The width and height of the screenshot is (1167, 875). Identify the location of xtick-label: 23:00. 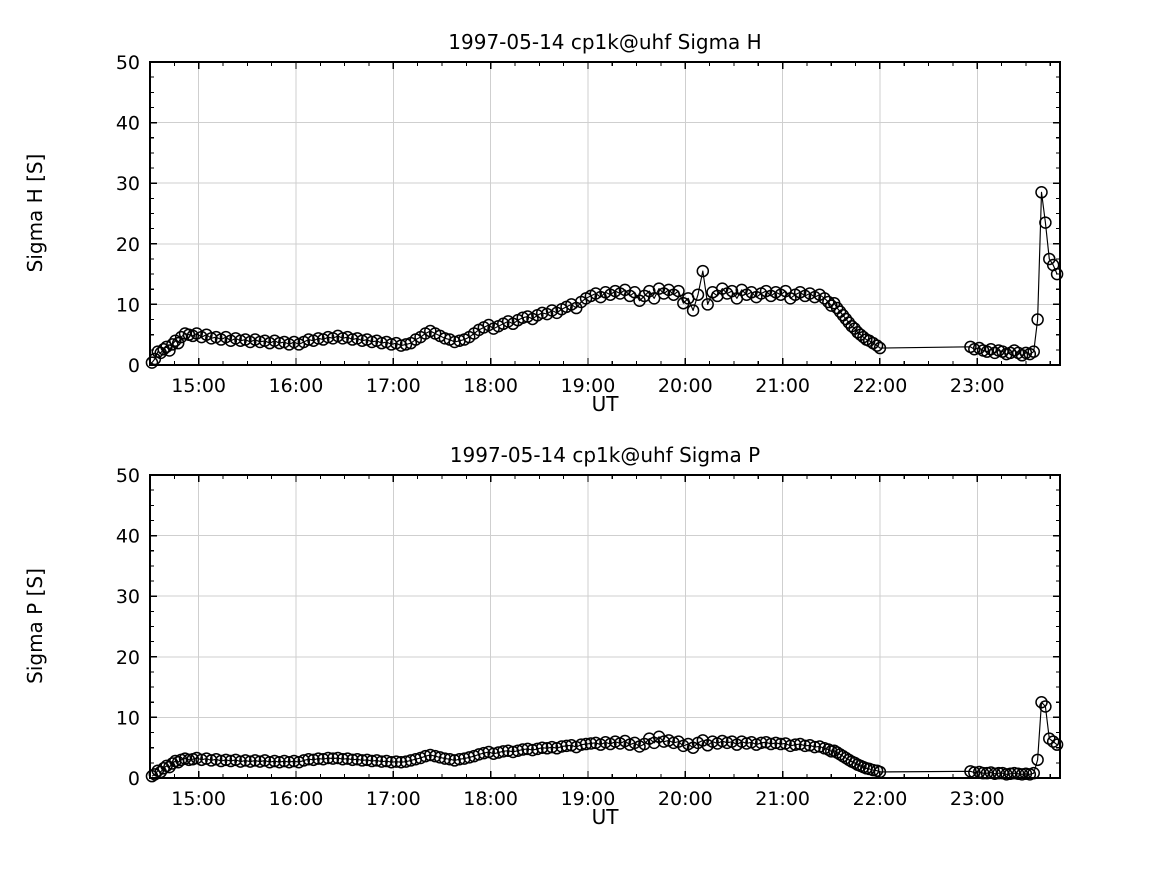
(977, 386).